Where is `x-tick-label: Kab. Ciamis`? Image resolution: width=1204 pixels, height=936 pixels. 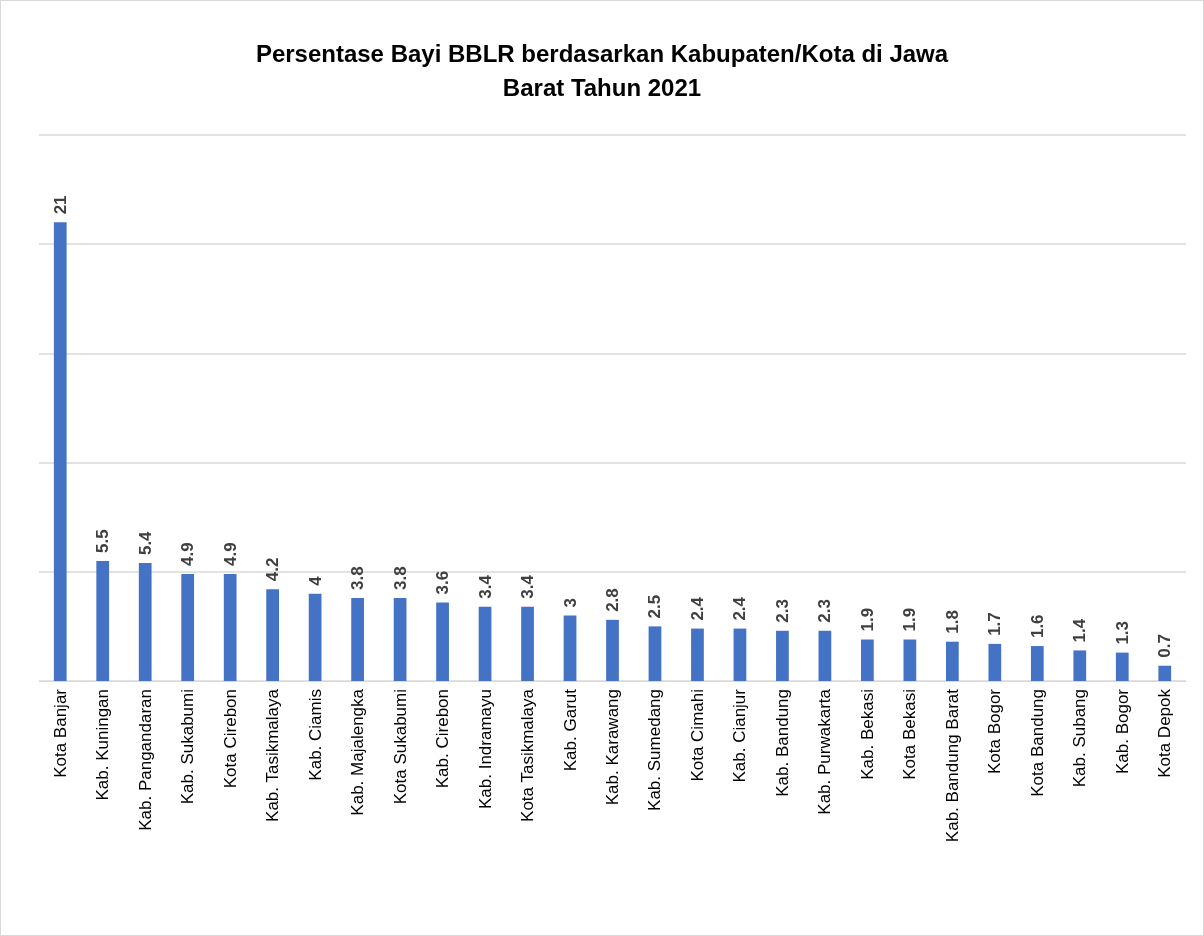 x-tick-label: Kab. Ciamis is located at coordinates (315, 735).